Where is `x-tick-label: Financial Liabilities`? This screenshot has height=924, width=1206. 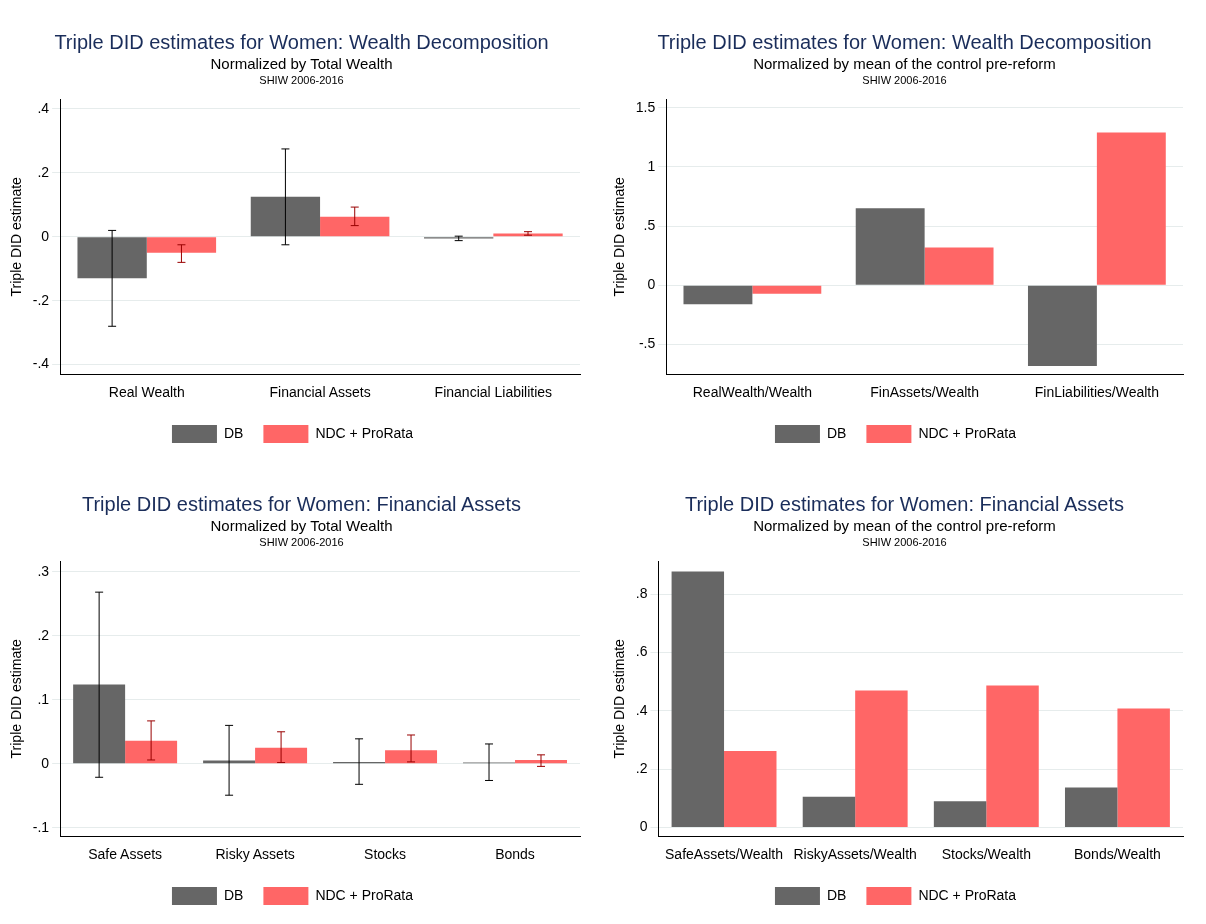
x-tick-label: Financial Liabilities is located at coordinates (493, 392).